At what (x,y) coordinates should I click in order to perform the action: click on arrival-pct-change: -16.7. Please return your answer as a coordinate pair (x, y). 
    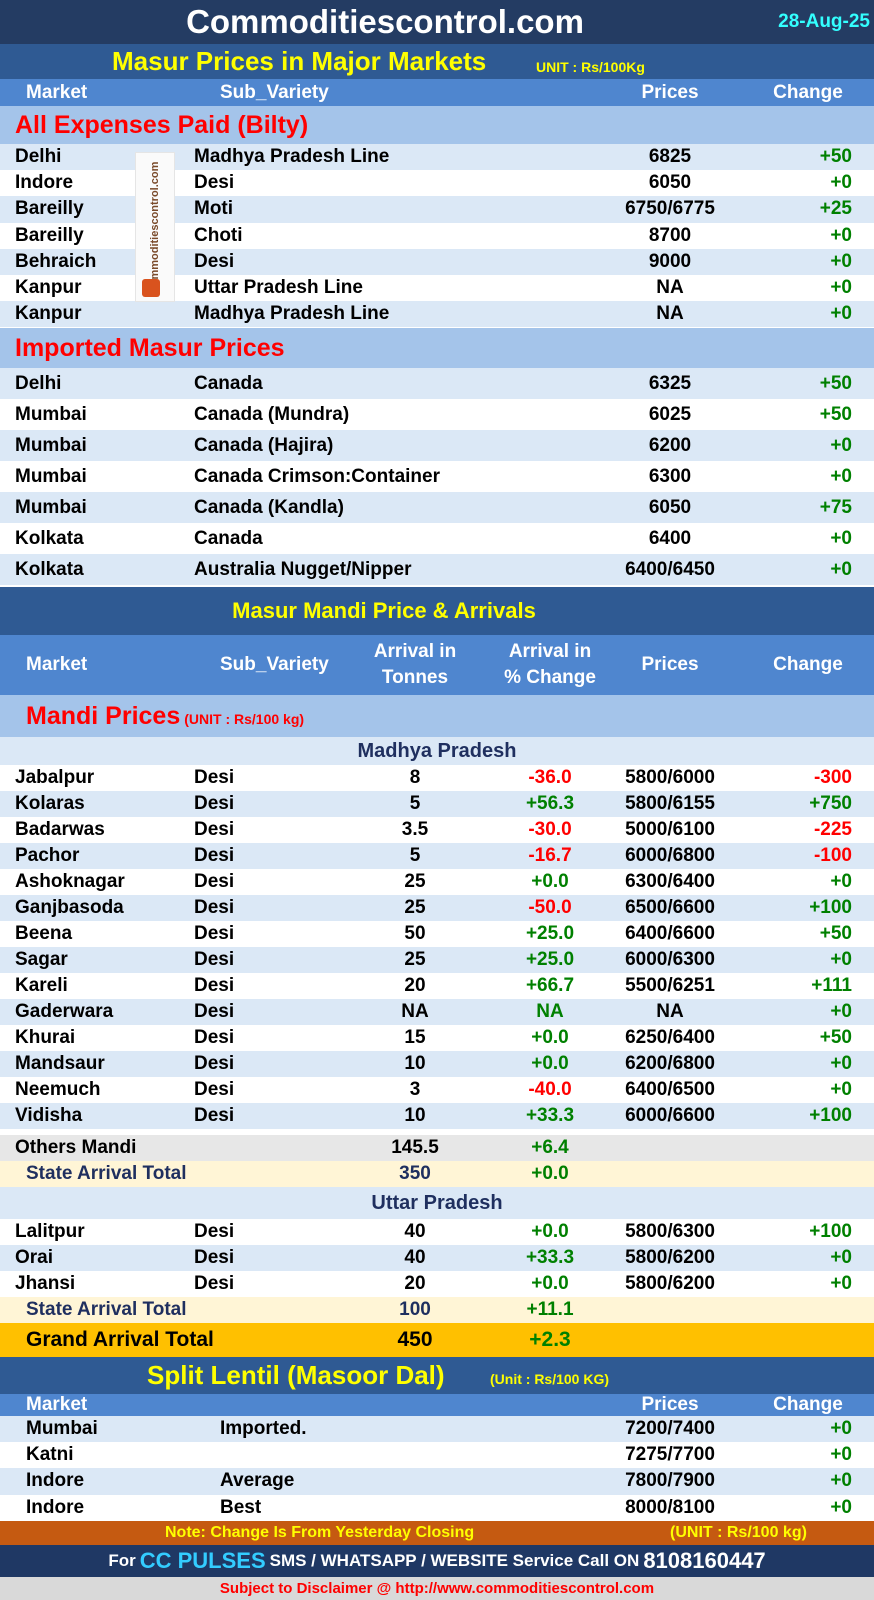
    Looking at the image, I should click on (550, 855).